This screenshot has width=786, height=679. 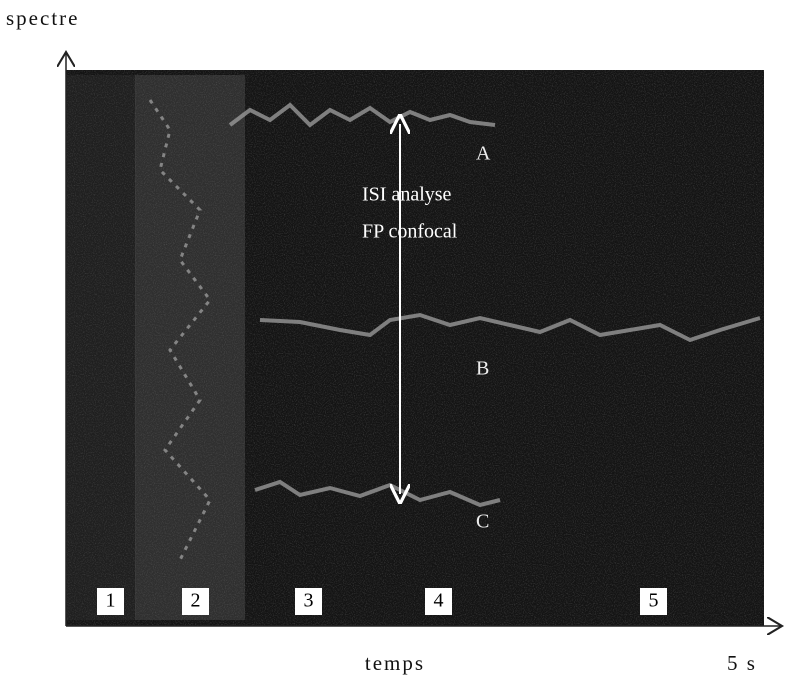 What do you see at coordinates (180, 330) in the screenshot?
I see `trace-onset` at bounding box center [180, 330].